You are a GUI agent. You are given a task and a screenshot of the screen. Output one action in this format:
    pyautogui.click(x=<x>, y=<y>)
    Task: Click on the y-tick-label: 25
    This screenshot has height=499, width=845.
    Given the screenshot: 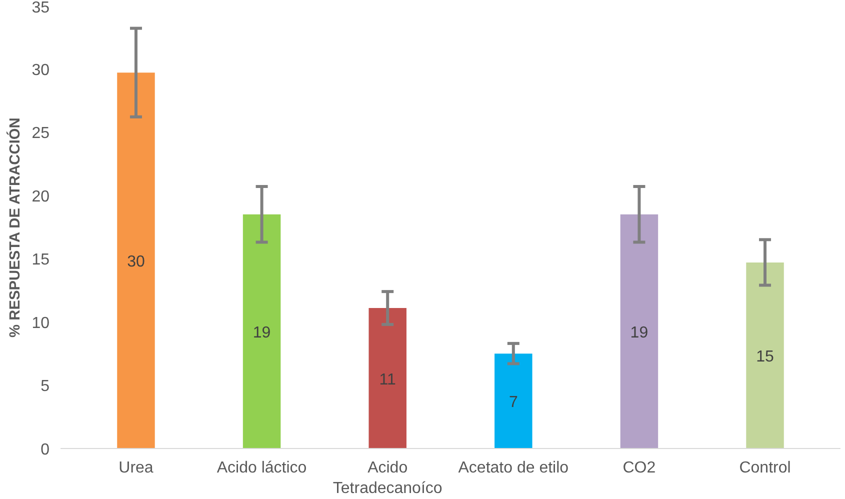 What is the action you would take?
    pyautogui.click(x=41, y=133)
    